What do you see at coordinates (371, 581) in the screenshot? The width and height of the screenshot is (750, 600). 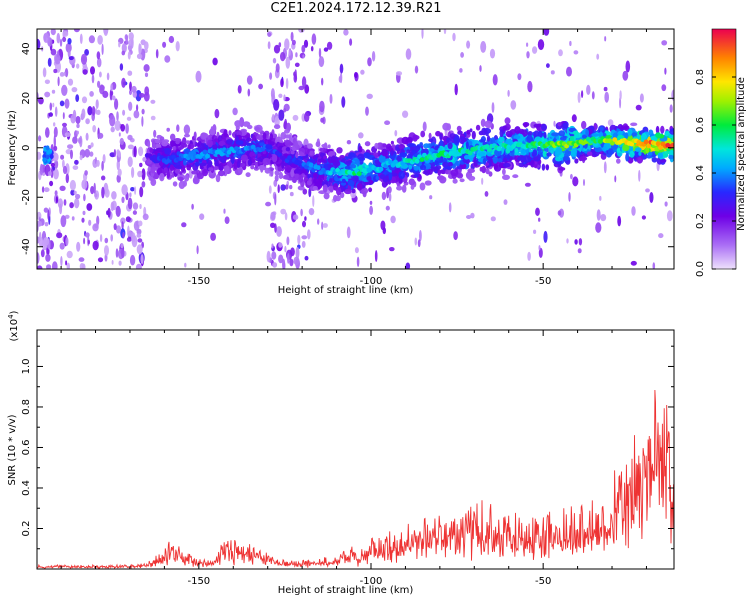 I see `x-tick-label: -100` at bounding box center [371, 581].